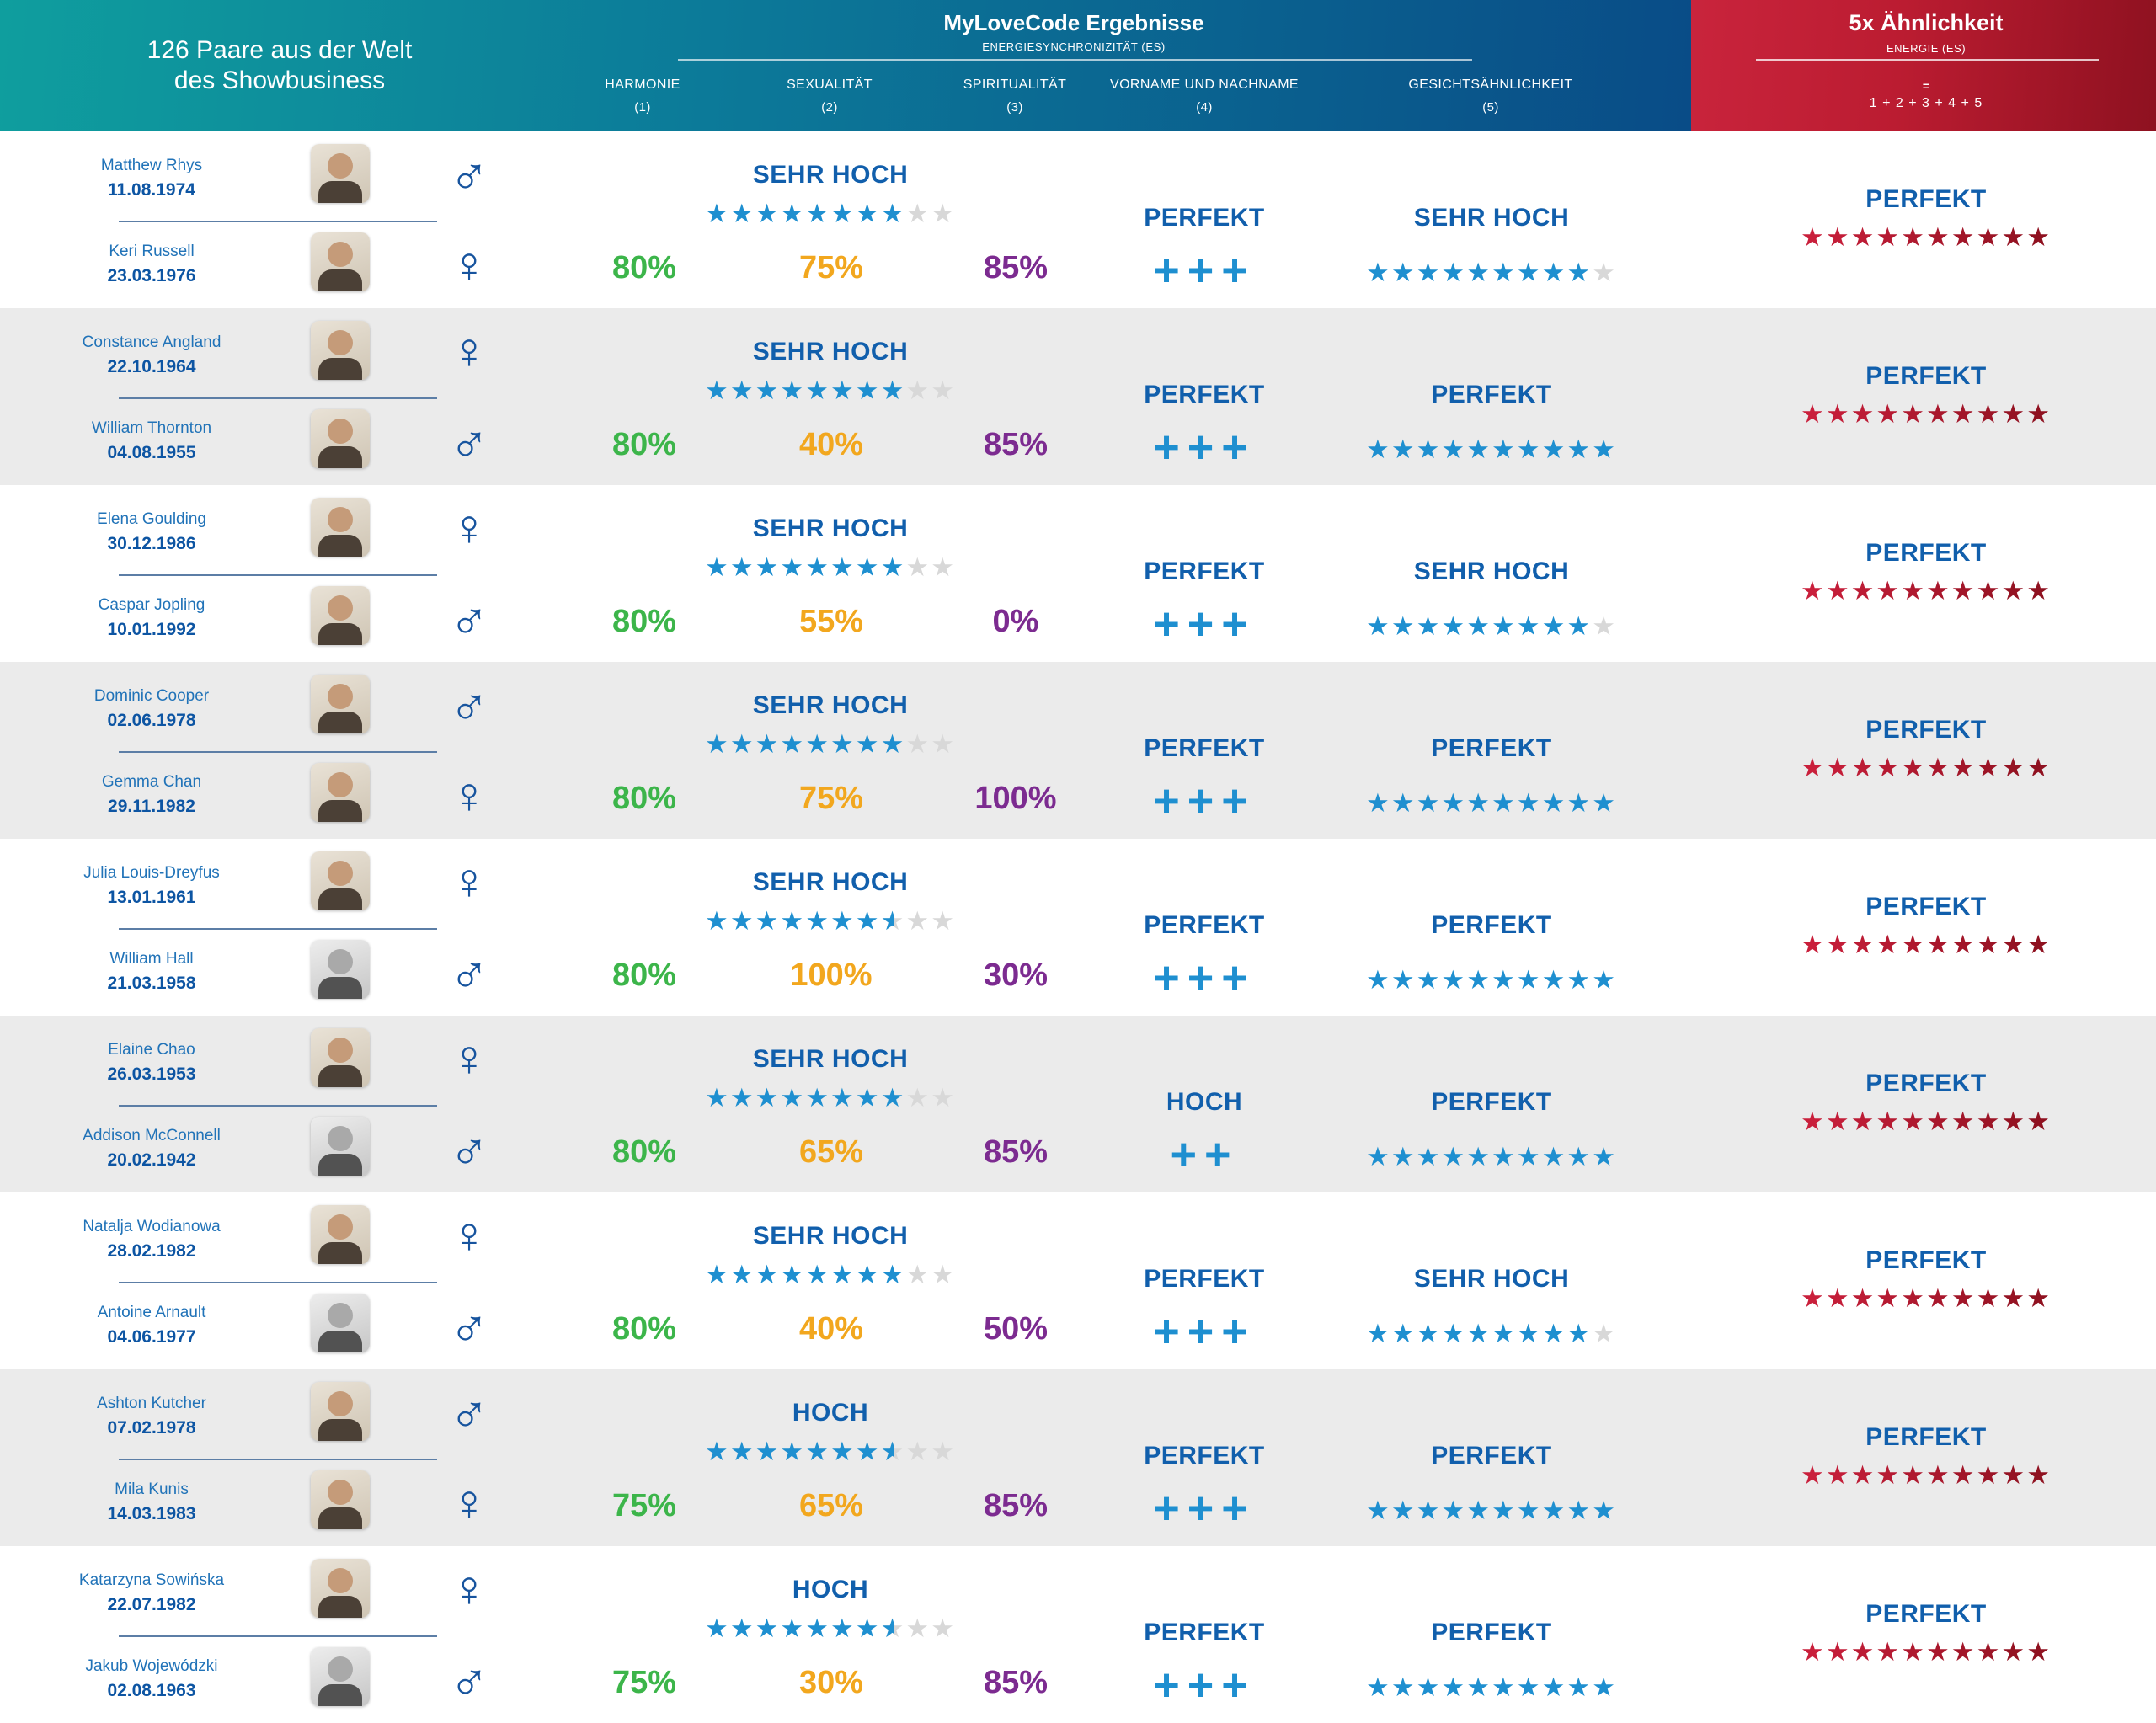 This screenshot has height=1723, width=2156. I want to click on column-header-sexualitaet: SEXUALITÄT (2), so click(830, 96).